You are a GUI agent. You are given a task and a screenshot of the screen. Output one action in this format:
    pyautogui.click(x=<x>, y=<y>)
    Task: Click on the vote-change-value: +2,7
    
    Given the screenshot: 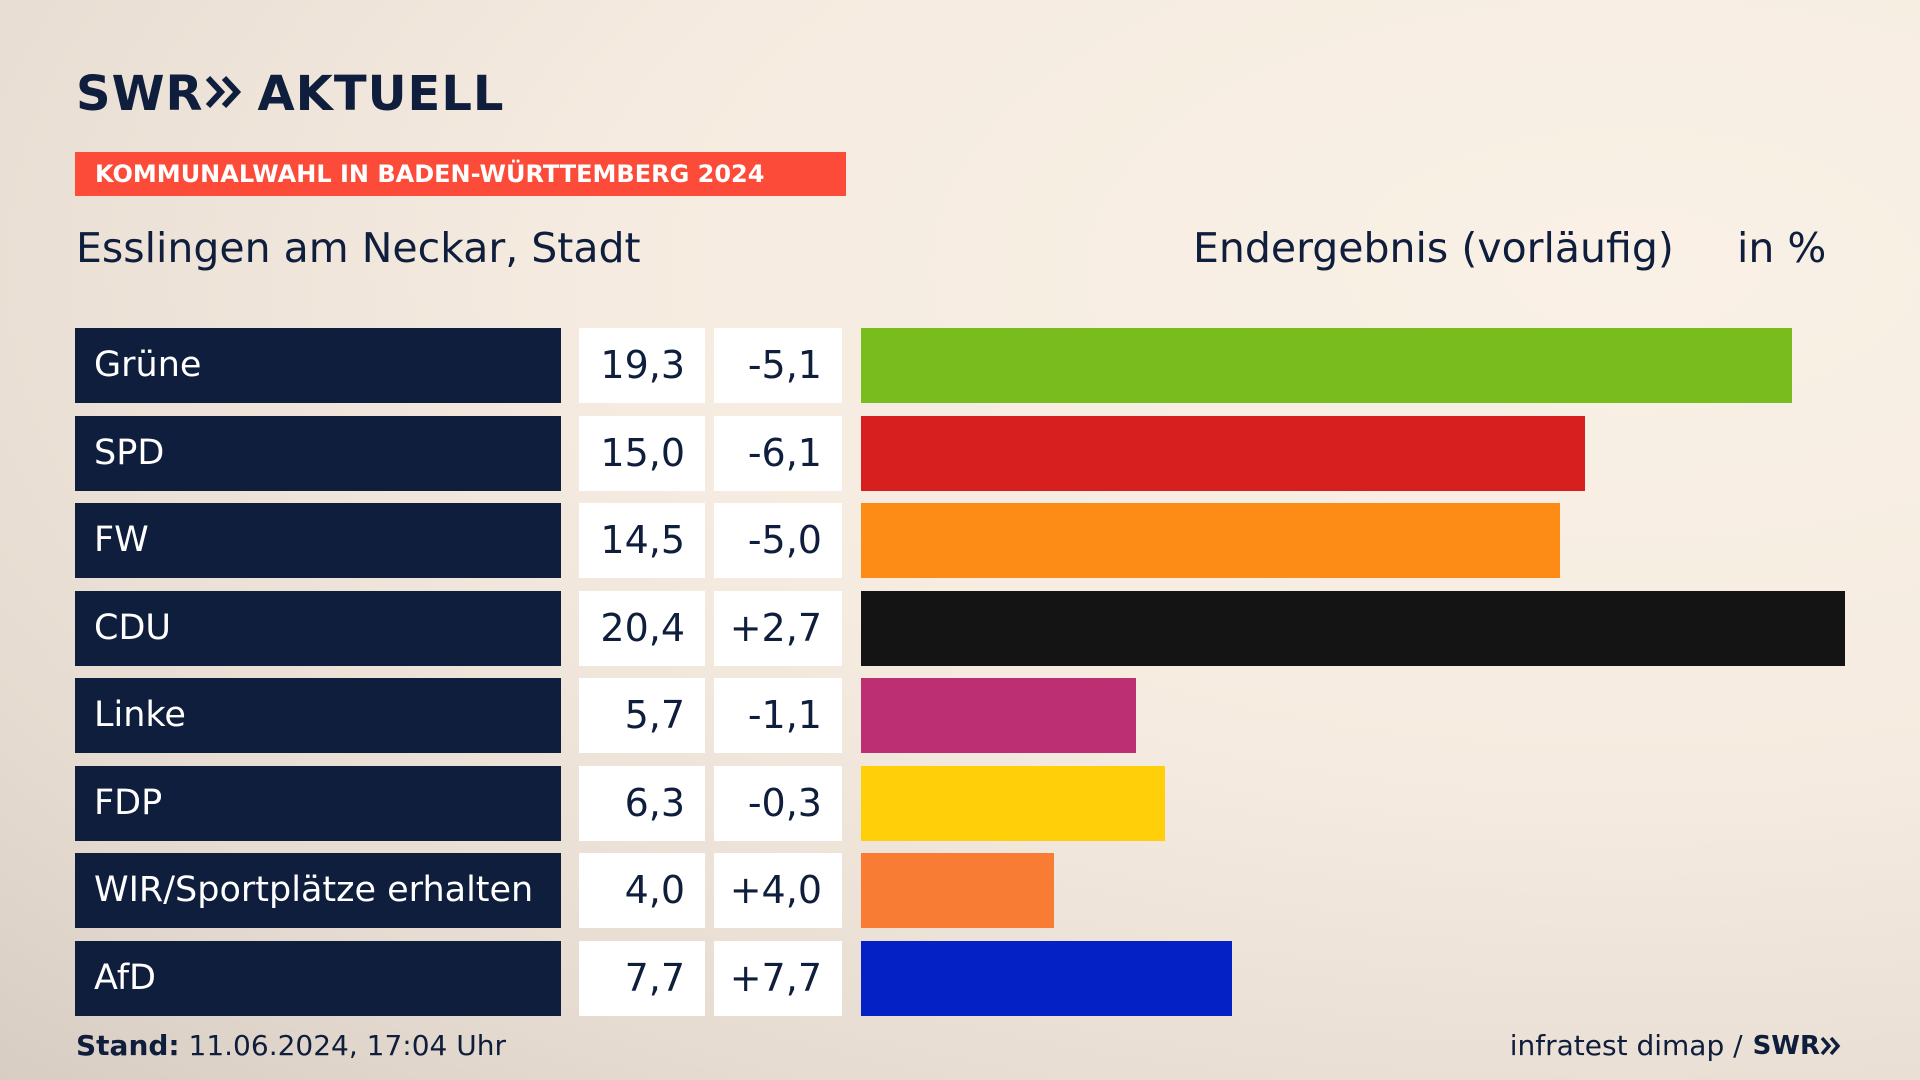 What is the action you would take?
    pyautogui.click(x=778, y=628)
    